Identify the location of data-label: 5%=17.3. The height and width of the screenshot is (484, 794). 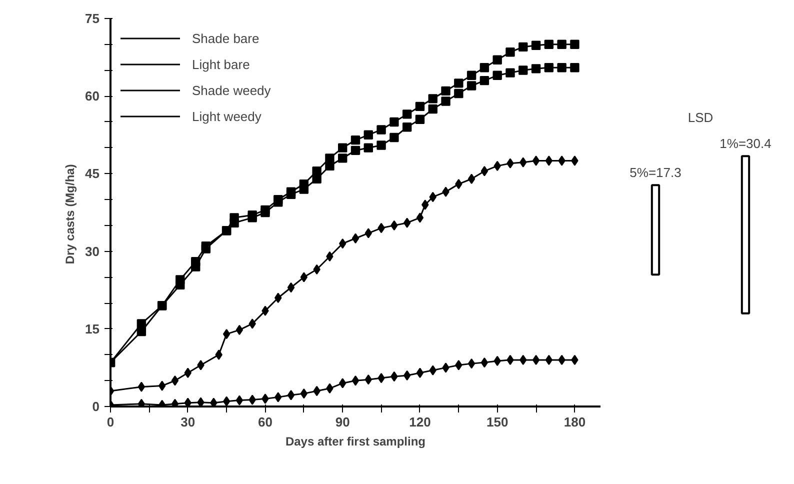
(656, 172).